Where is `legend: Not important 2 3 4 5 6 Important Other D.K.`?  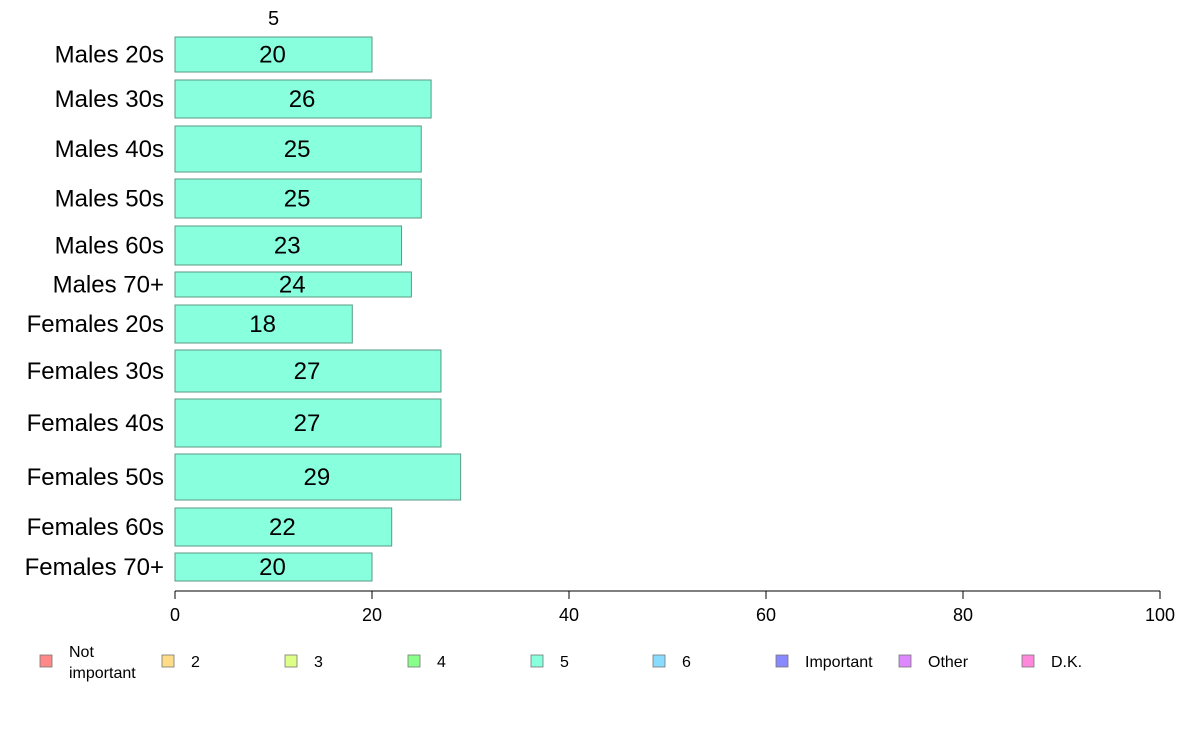 legend: Not important 2 3 4 5 6 Important Other D.K. is located at coordinates (560, 663).